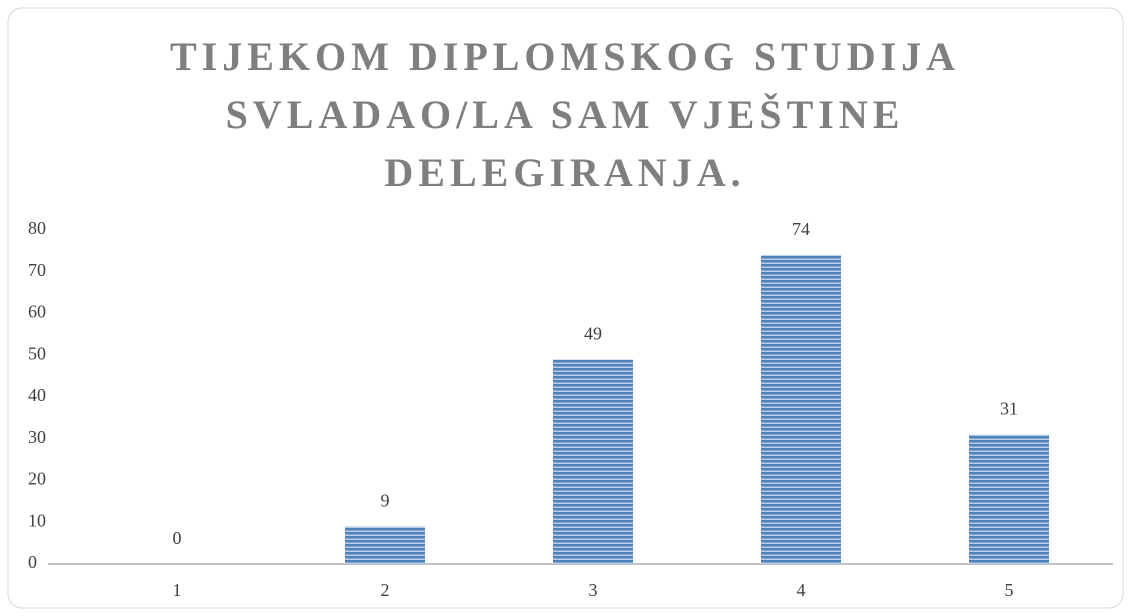  What do you see at coordinates (593, 590) in the screenshot?
I see `x-tick-label: 3` at bounding box center [593, 590].